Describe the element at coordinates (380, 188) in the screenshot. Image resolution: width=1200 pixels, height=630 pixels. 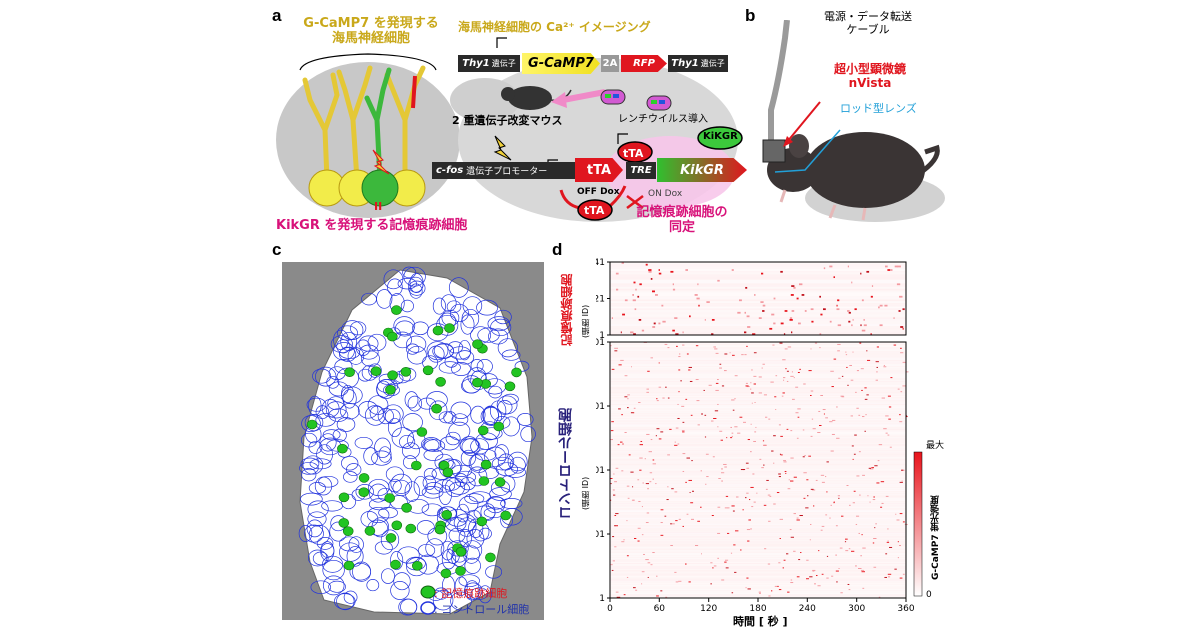
I see `kikgr-soma` at that location.